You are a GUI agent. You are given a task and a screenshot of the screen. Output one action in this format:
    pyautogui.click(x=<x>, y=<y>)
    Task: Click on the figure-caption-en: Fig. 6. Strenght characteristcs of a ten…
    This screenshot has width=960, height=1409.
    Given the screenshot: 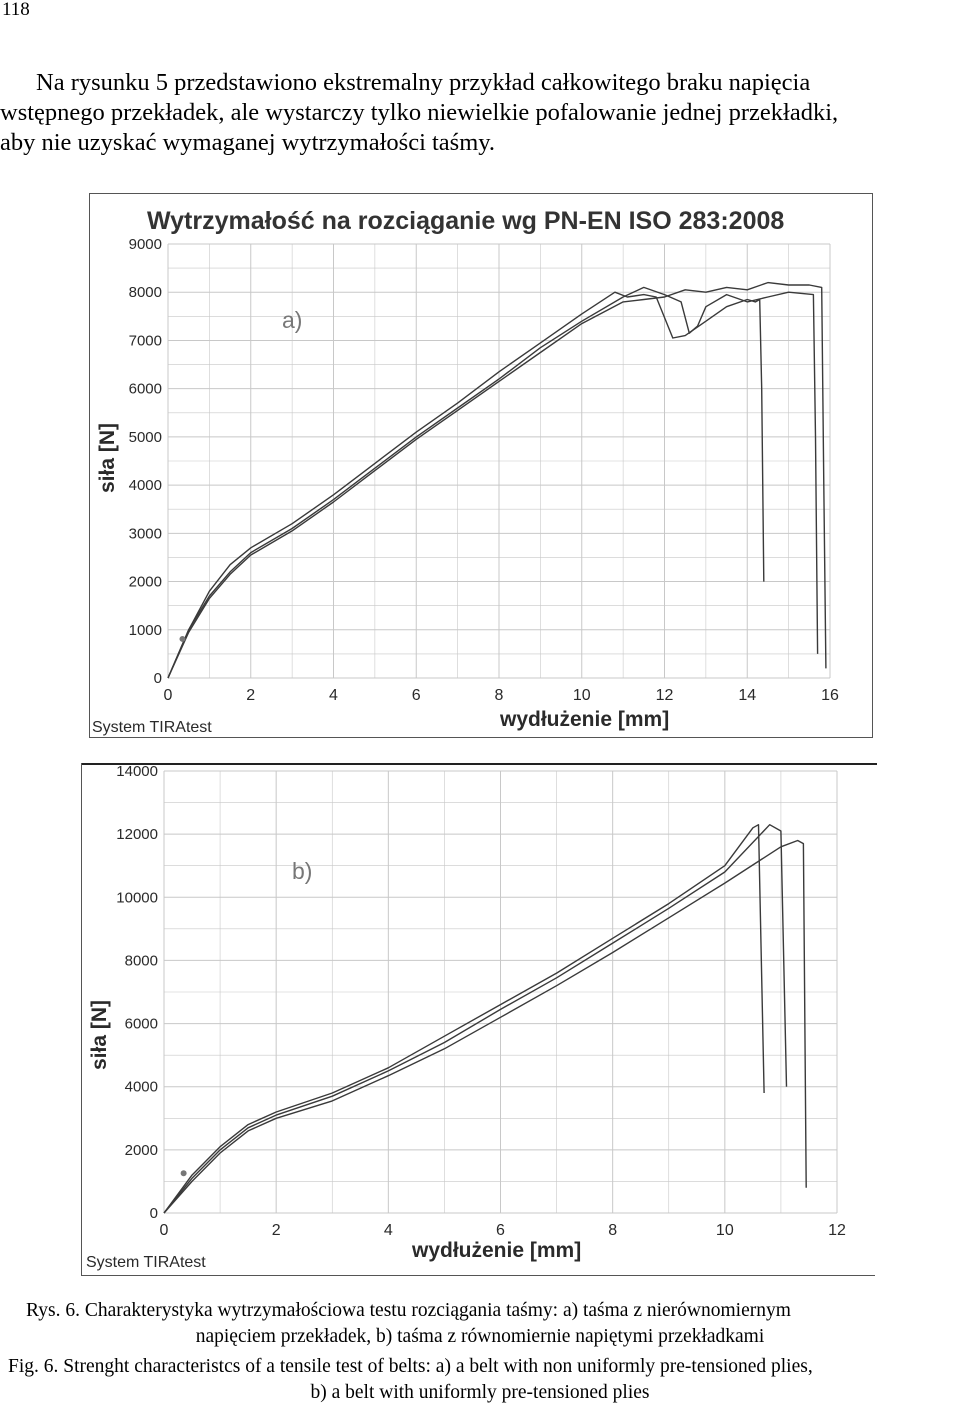 What is the action you would take?
    pyautogui.click(x=480, y=1380)
    